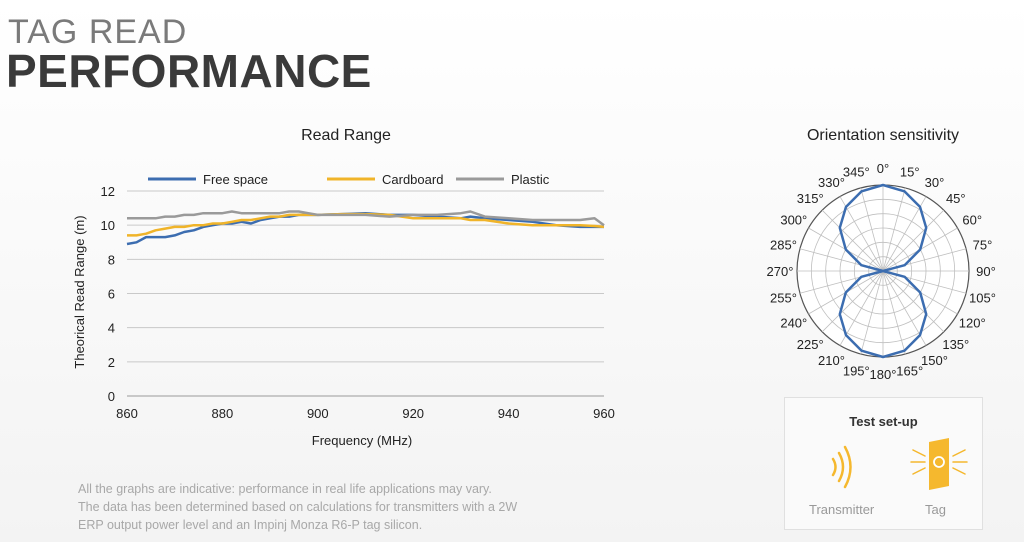 This screenshot has height=542, width=1024. Describe the element at coordinates (189, 71) in the screenshot. I see `page-title-main: PERFORMANCE` at that location.